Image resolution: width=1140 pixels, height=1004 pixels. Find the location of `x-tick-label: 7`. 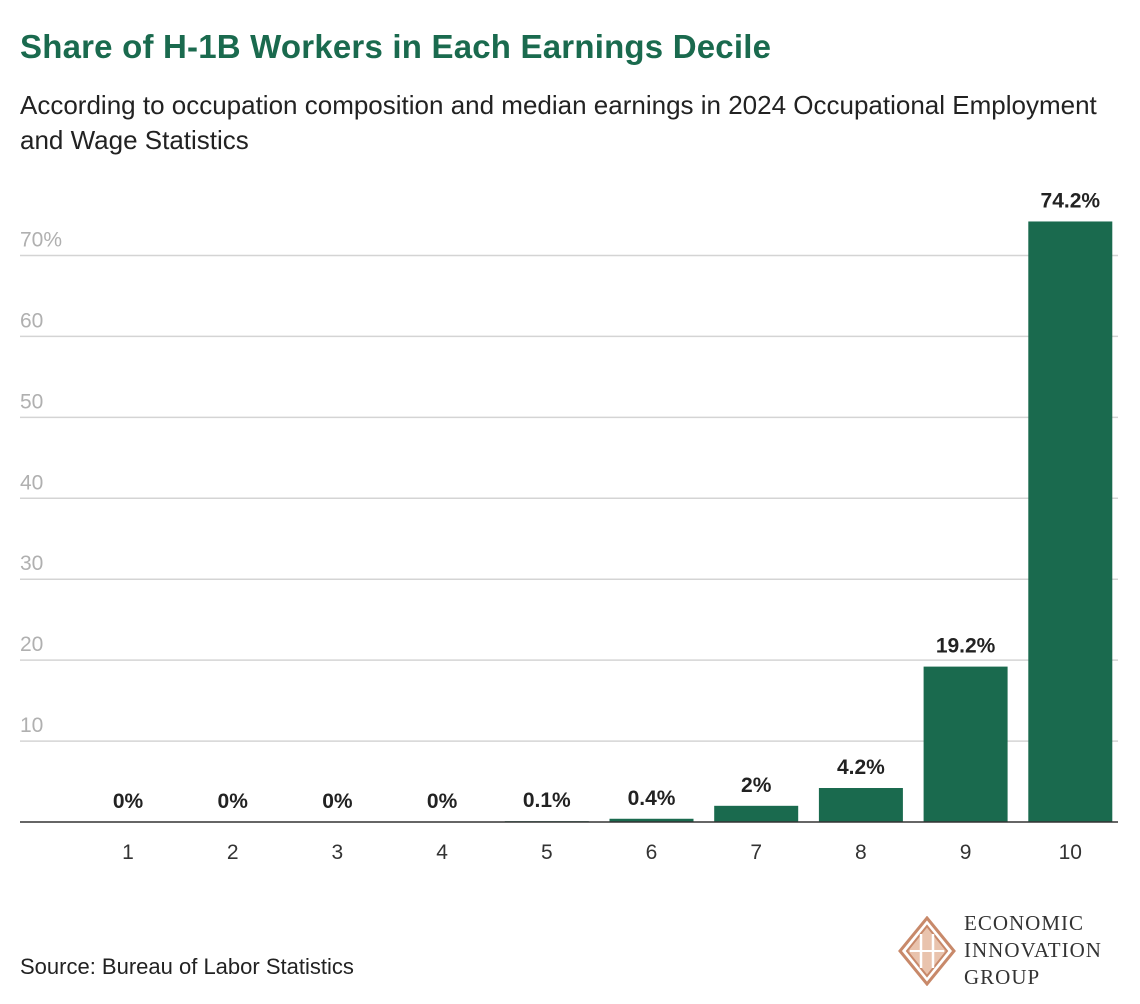

x-tick-label: 7 is located at coordinates (756, 852).